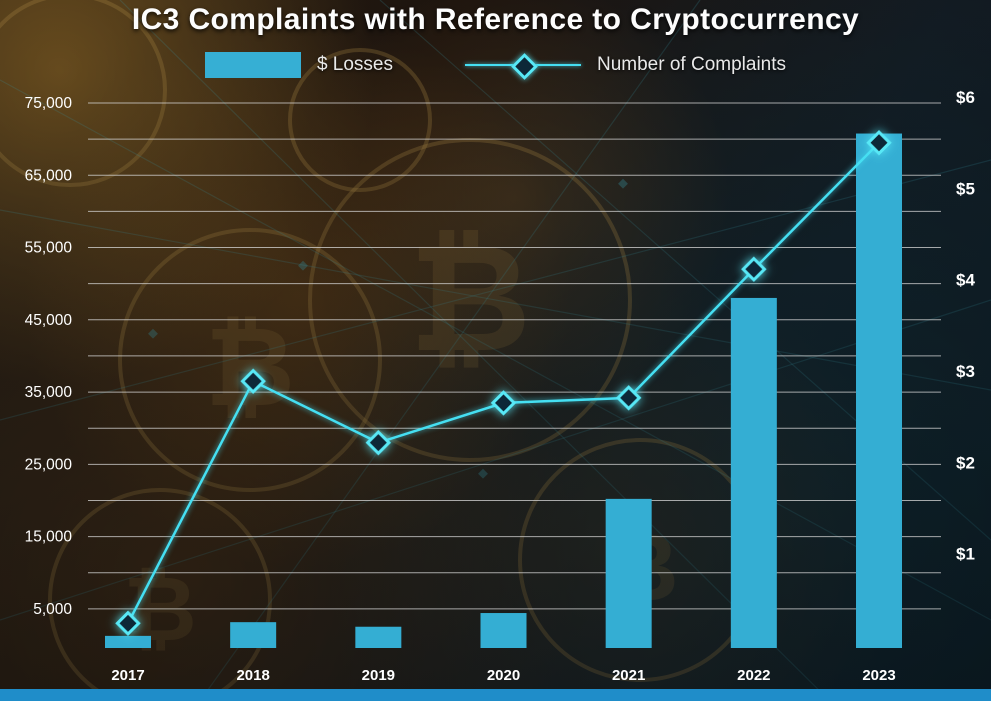 Image resolution: width=991 pixels, height=701 pixels. I want to click on x-axis-year-label: 2021, so click(628, 675).